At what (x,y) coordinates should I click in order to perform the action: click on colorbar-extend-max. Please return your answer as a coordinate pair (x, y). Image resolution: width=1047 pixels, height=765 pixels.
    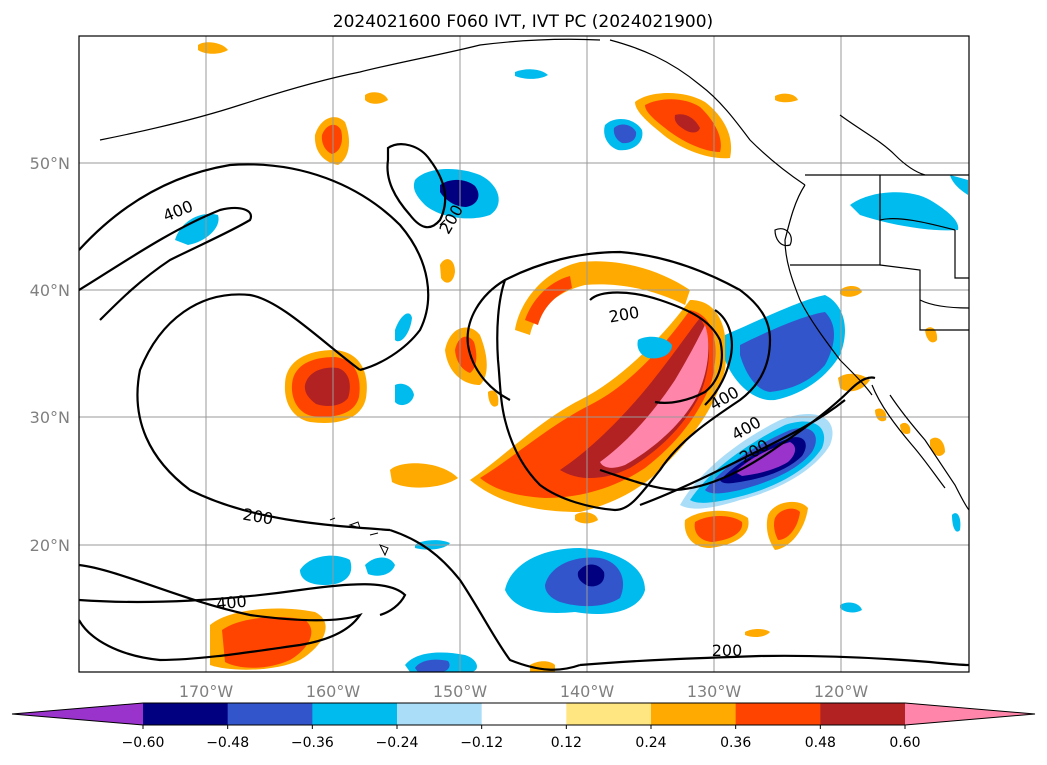
    Looking at the image, I should click on (970, 714).